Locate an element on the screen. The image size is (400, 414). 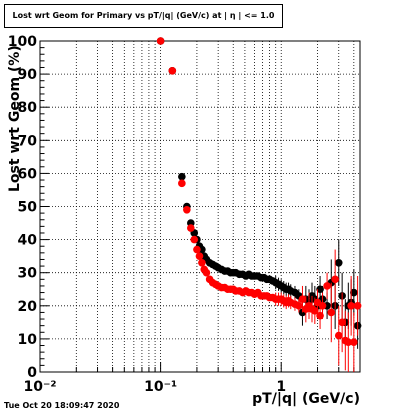
y-tick-label: 30 is located at coordinates (28, 274).